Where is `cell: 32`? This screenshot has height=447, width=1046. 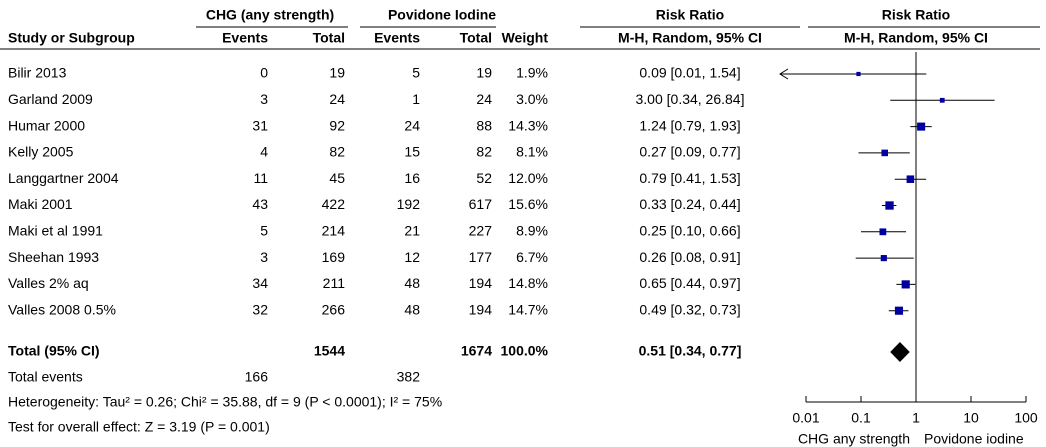 cell: 32 is located at coordinates (260, 309).